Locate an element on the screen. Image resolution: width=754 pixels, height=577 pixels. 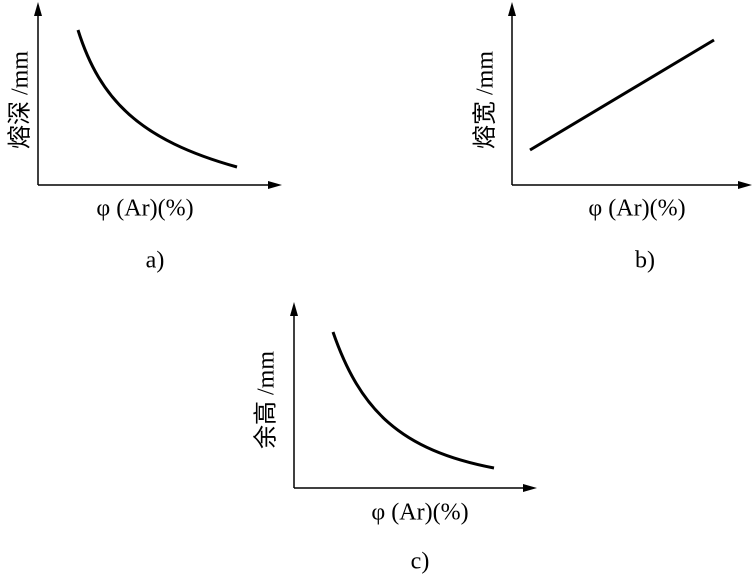
caption: b) is located at coordinates (645, 261).